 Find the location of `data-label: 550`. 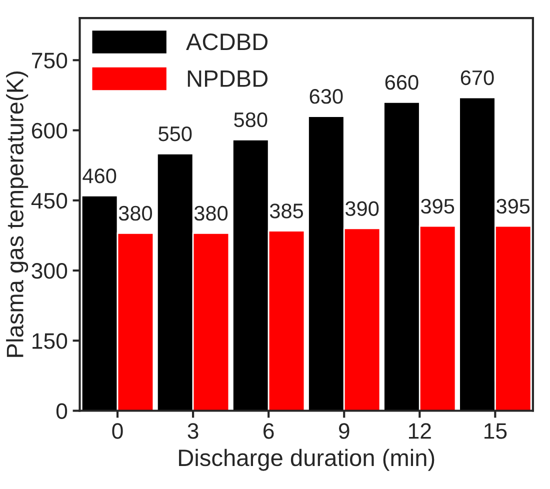

data-label: 550 is located at coordinates (175, 134).